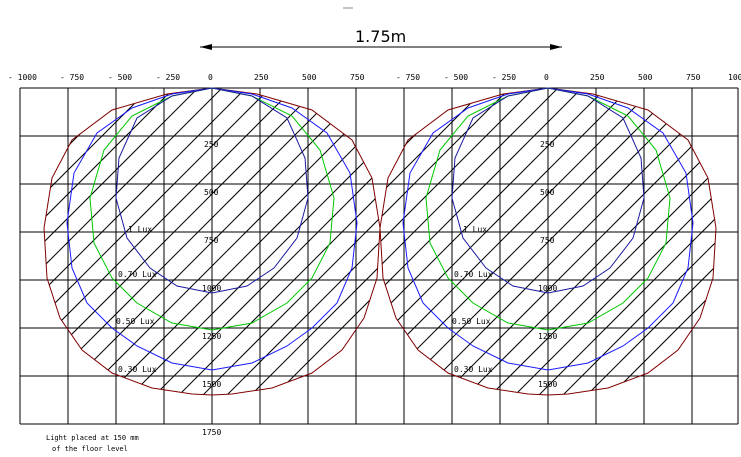 The width and height of the screenshot is (741, 457). I want to click on note-line-1: Light placed at 150 mm, so click(92, 438).